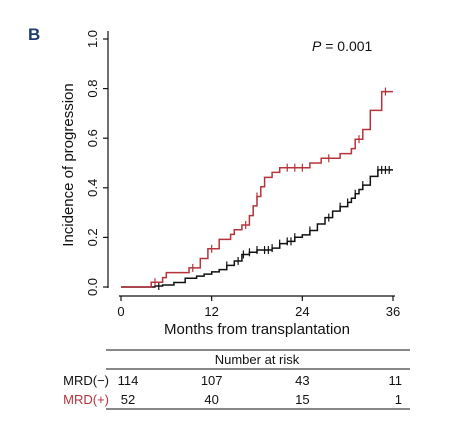 This screenshot has height=436, width=450. Describe the element at coordinates (92, 237) in the screenshot. I see `y-tick-label-1: 0.2` at that location.